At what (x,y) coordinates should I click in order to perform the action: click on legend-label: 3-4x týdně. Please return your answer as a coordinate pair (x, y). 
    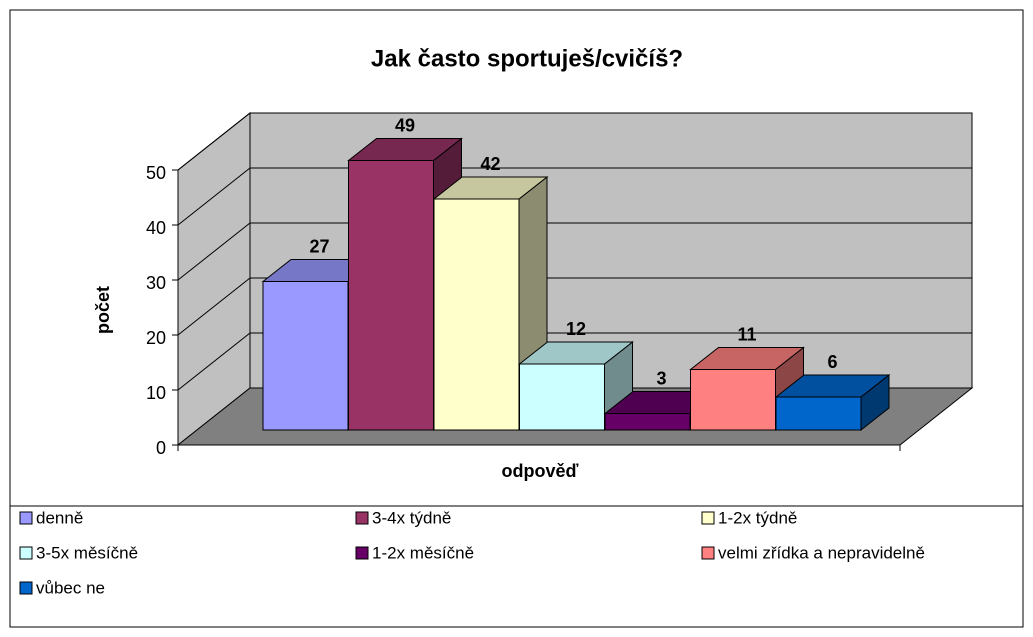
    Looking at the image, I should click on (411, 517).